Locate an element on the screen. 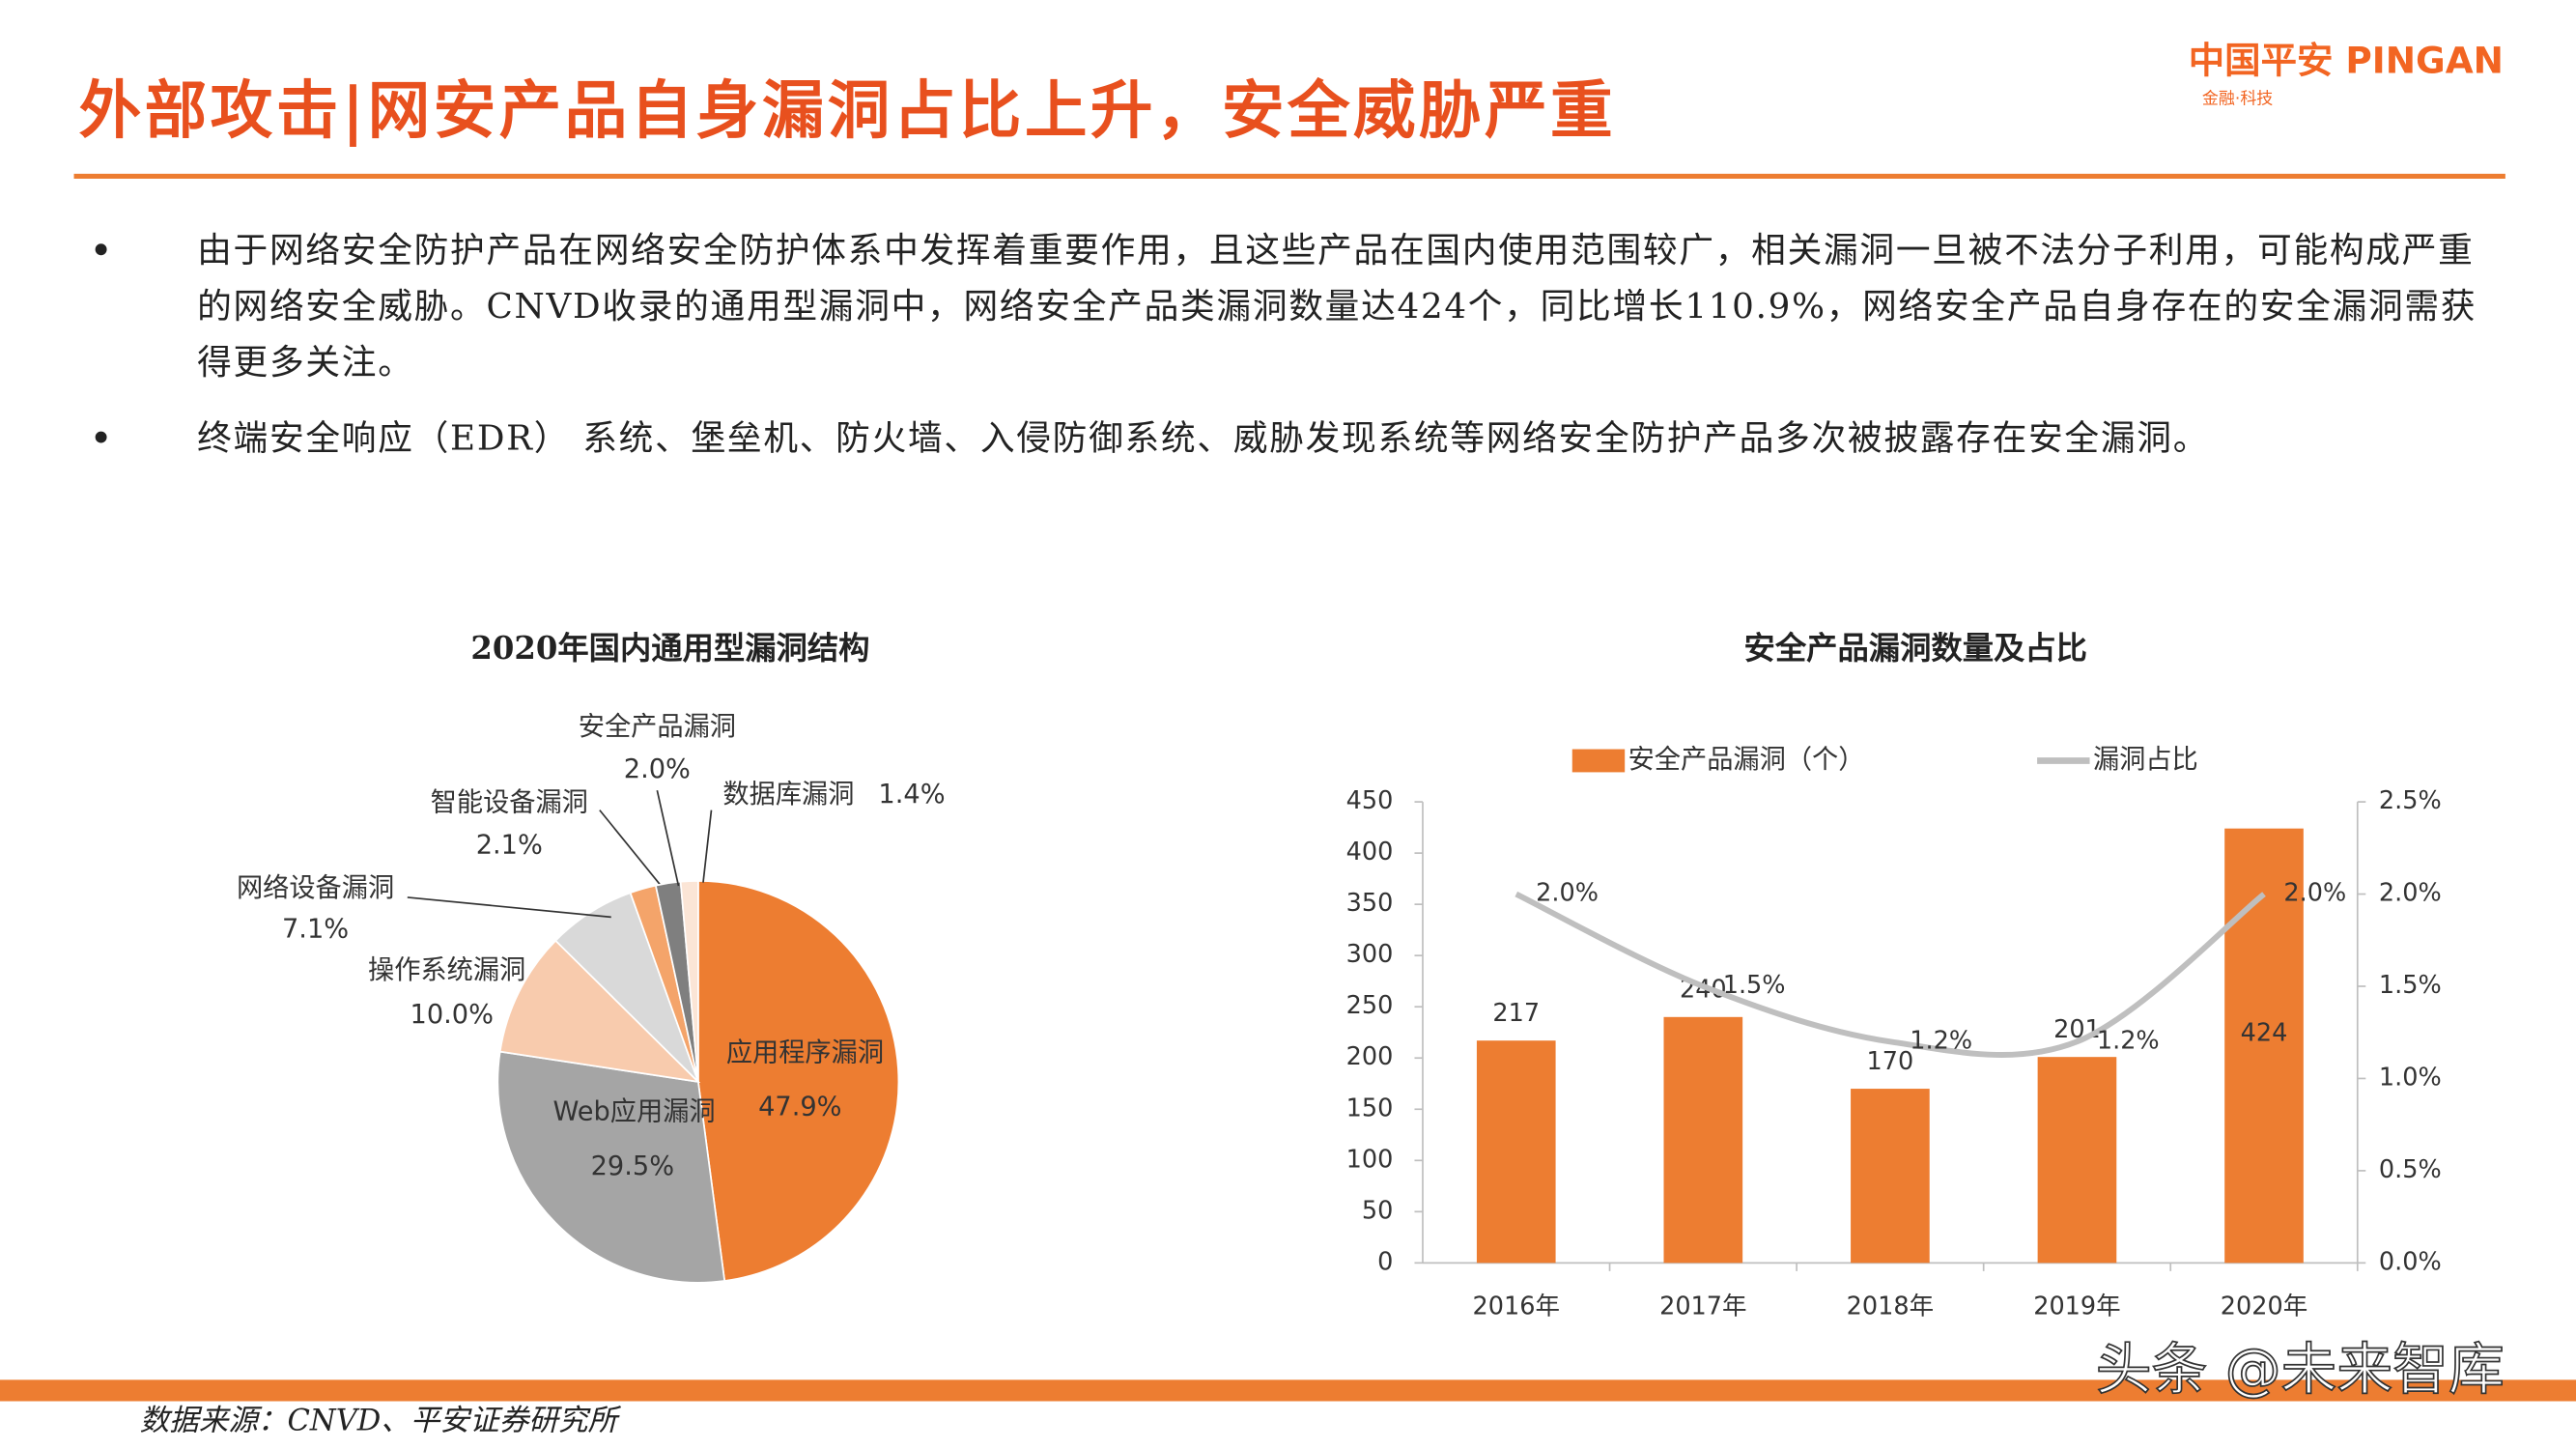  y-tick-label: 200 is located at coordinates (1370, 1056).